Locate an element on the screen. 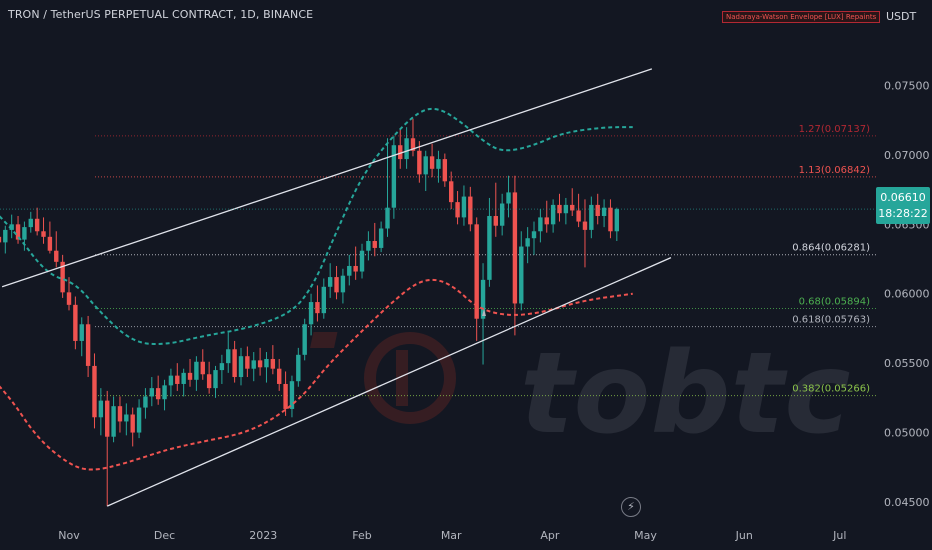  price-tick-label: 0.04500 is located at coordinates (907, 502).